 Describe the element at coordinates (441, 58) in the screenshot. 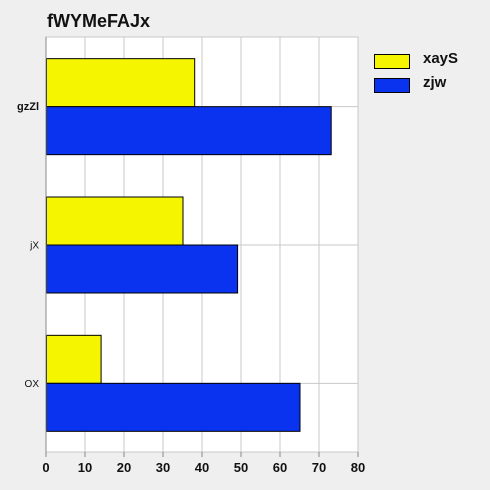

I see `legend-label-xays: xayS` at that location.